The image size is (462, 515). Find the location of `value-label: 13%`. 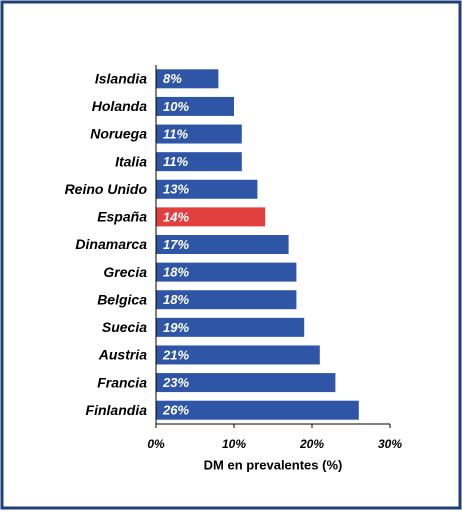

value-label: 13% is located at coordinates (176, 189).